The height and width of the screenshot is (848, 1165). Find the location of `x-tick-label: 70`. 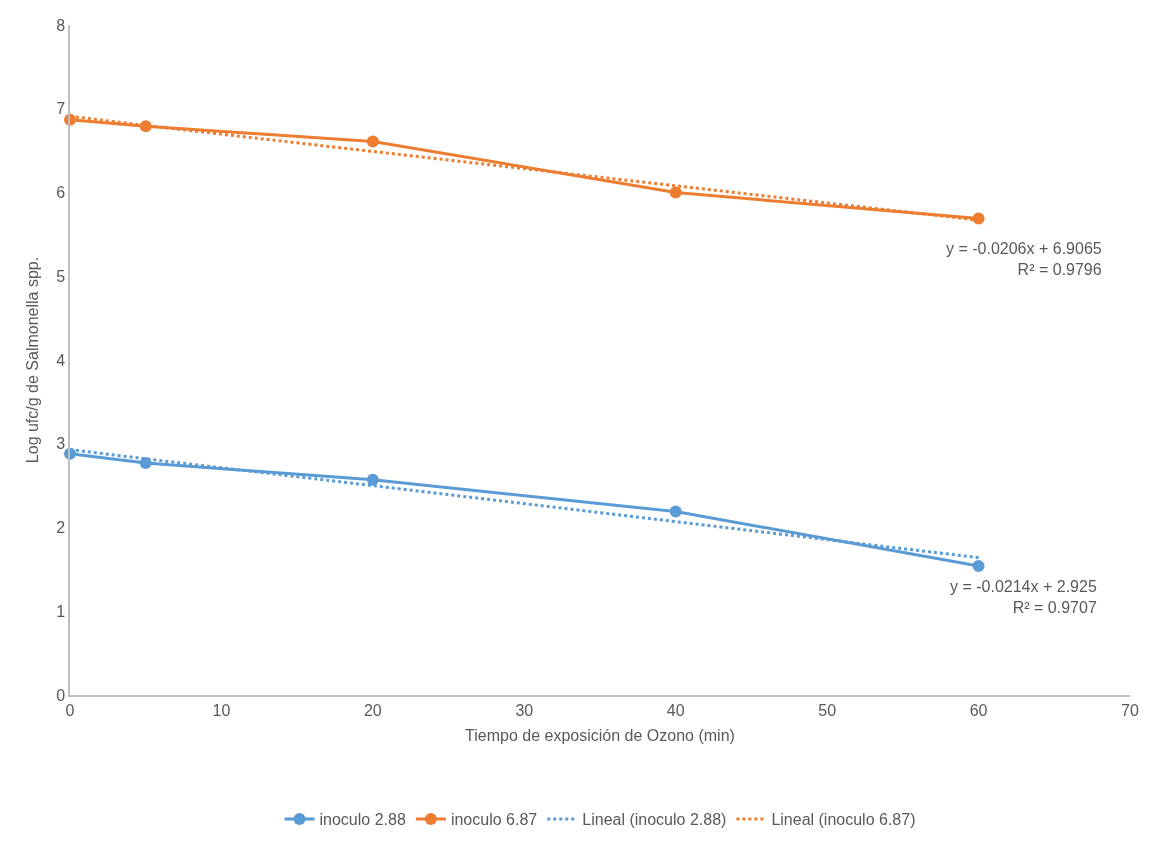

x-tick-label: 70 is located at coordinates (1130, 710).